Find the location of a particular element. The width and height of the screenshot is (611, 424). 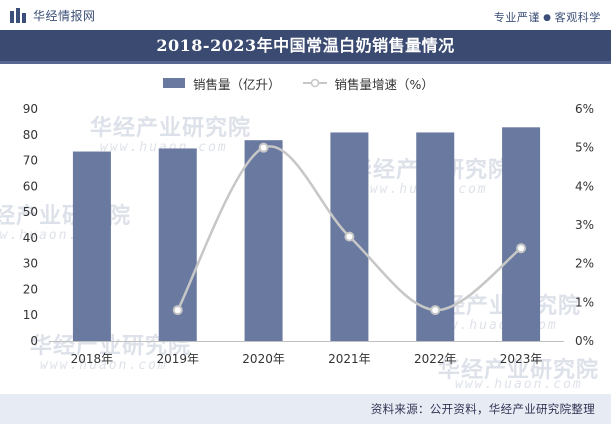

y-right-tick-label: 0% is located at coordinates (584, 341).